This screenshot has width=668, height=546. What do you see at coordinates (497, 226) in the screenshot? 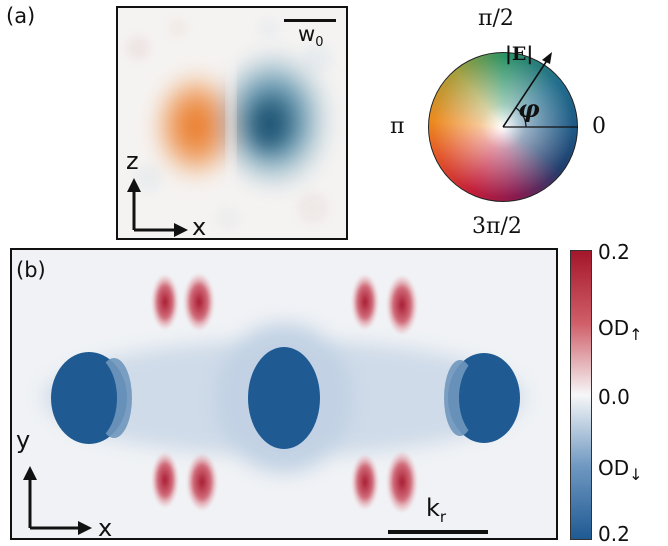
I see `wheel-label-bottom: 3π/2` at bounding box center [497, 226].